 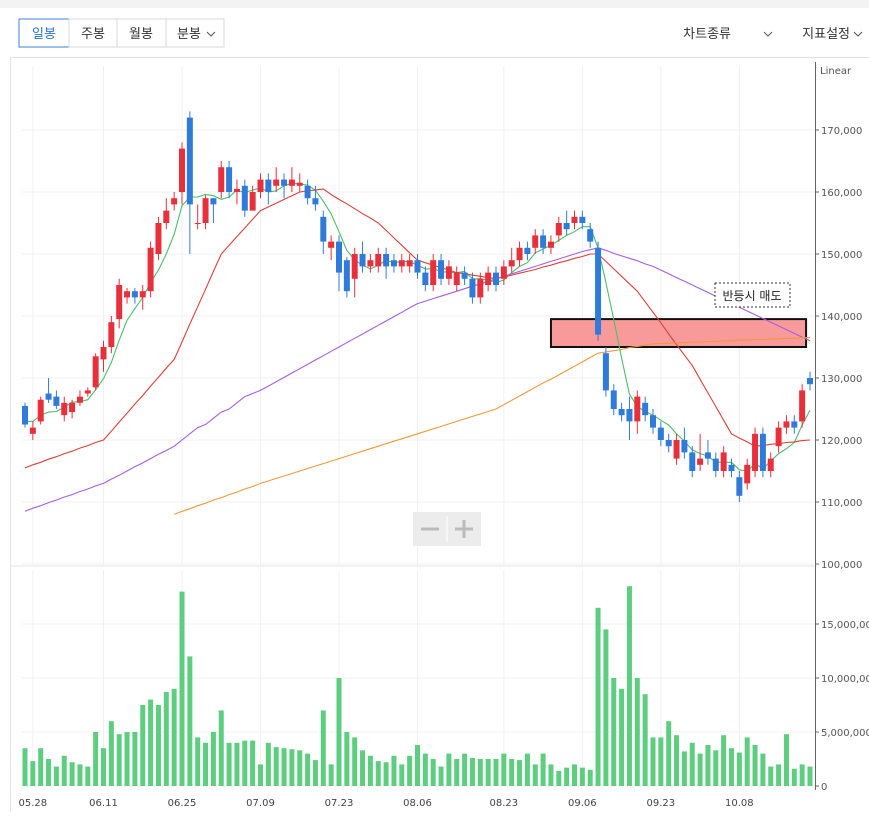 What do you see at coordinates (440, 33) in the screenshot?
I see `toolbar: 일봉 주봉 월봉 분봉 차트종류 지표설정` at bounding box center [440, 33].